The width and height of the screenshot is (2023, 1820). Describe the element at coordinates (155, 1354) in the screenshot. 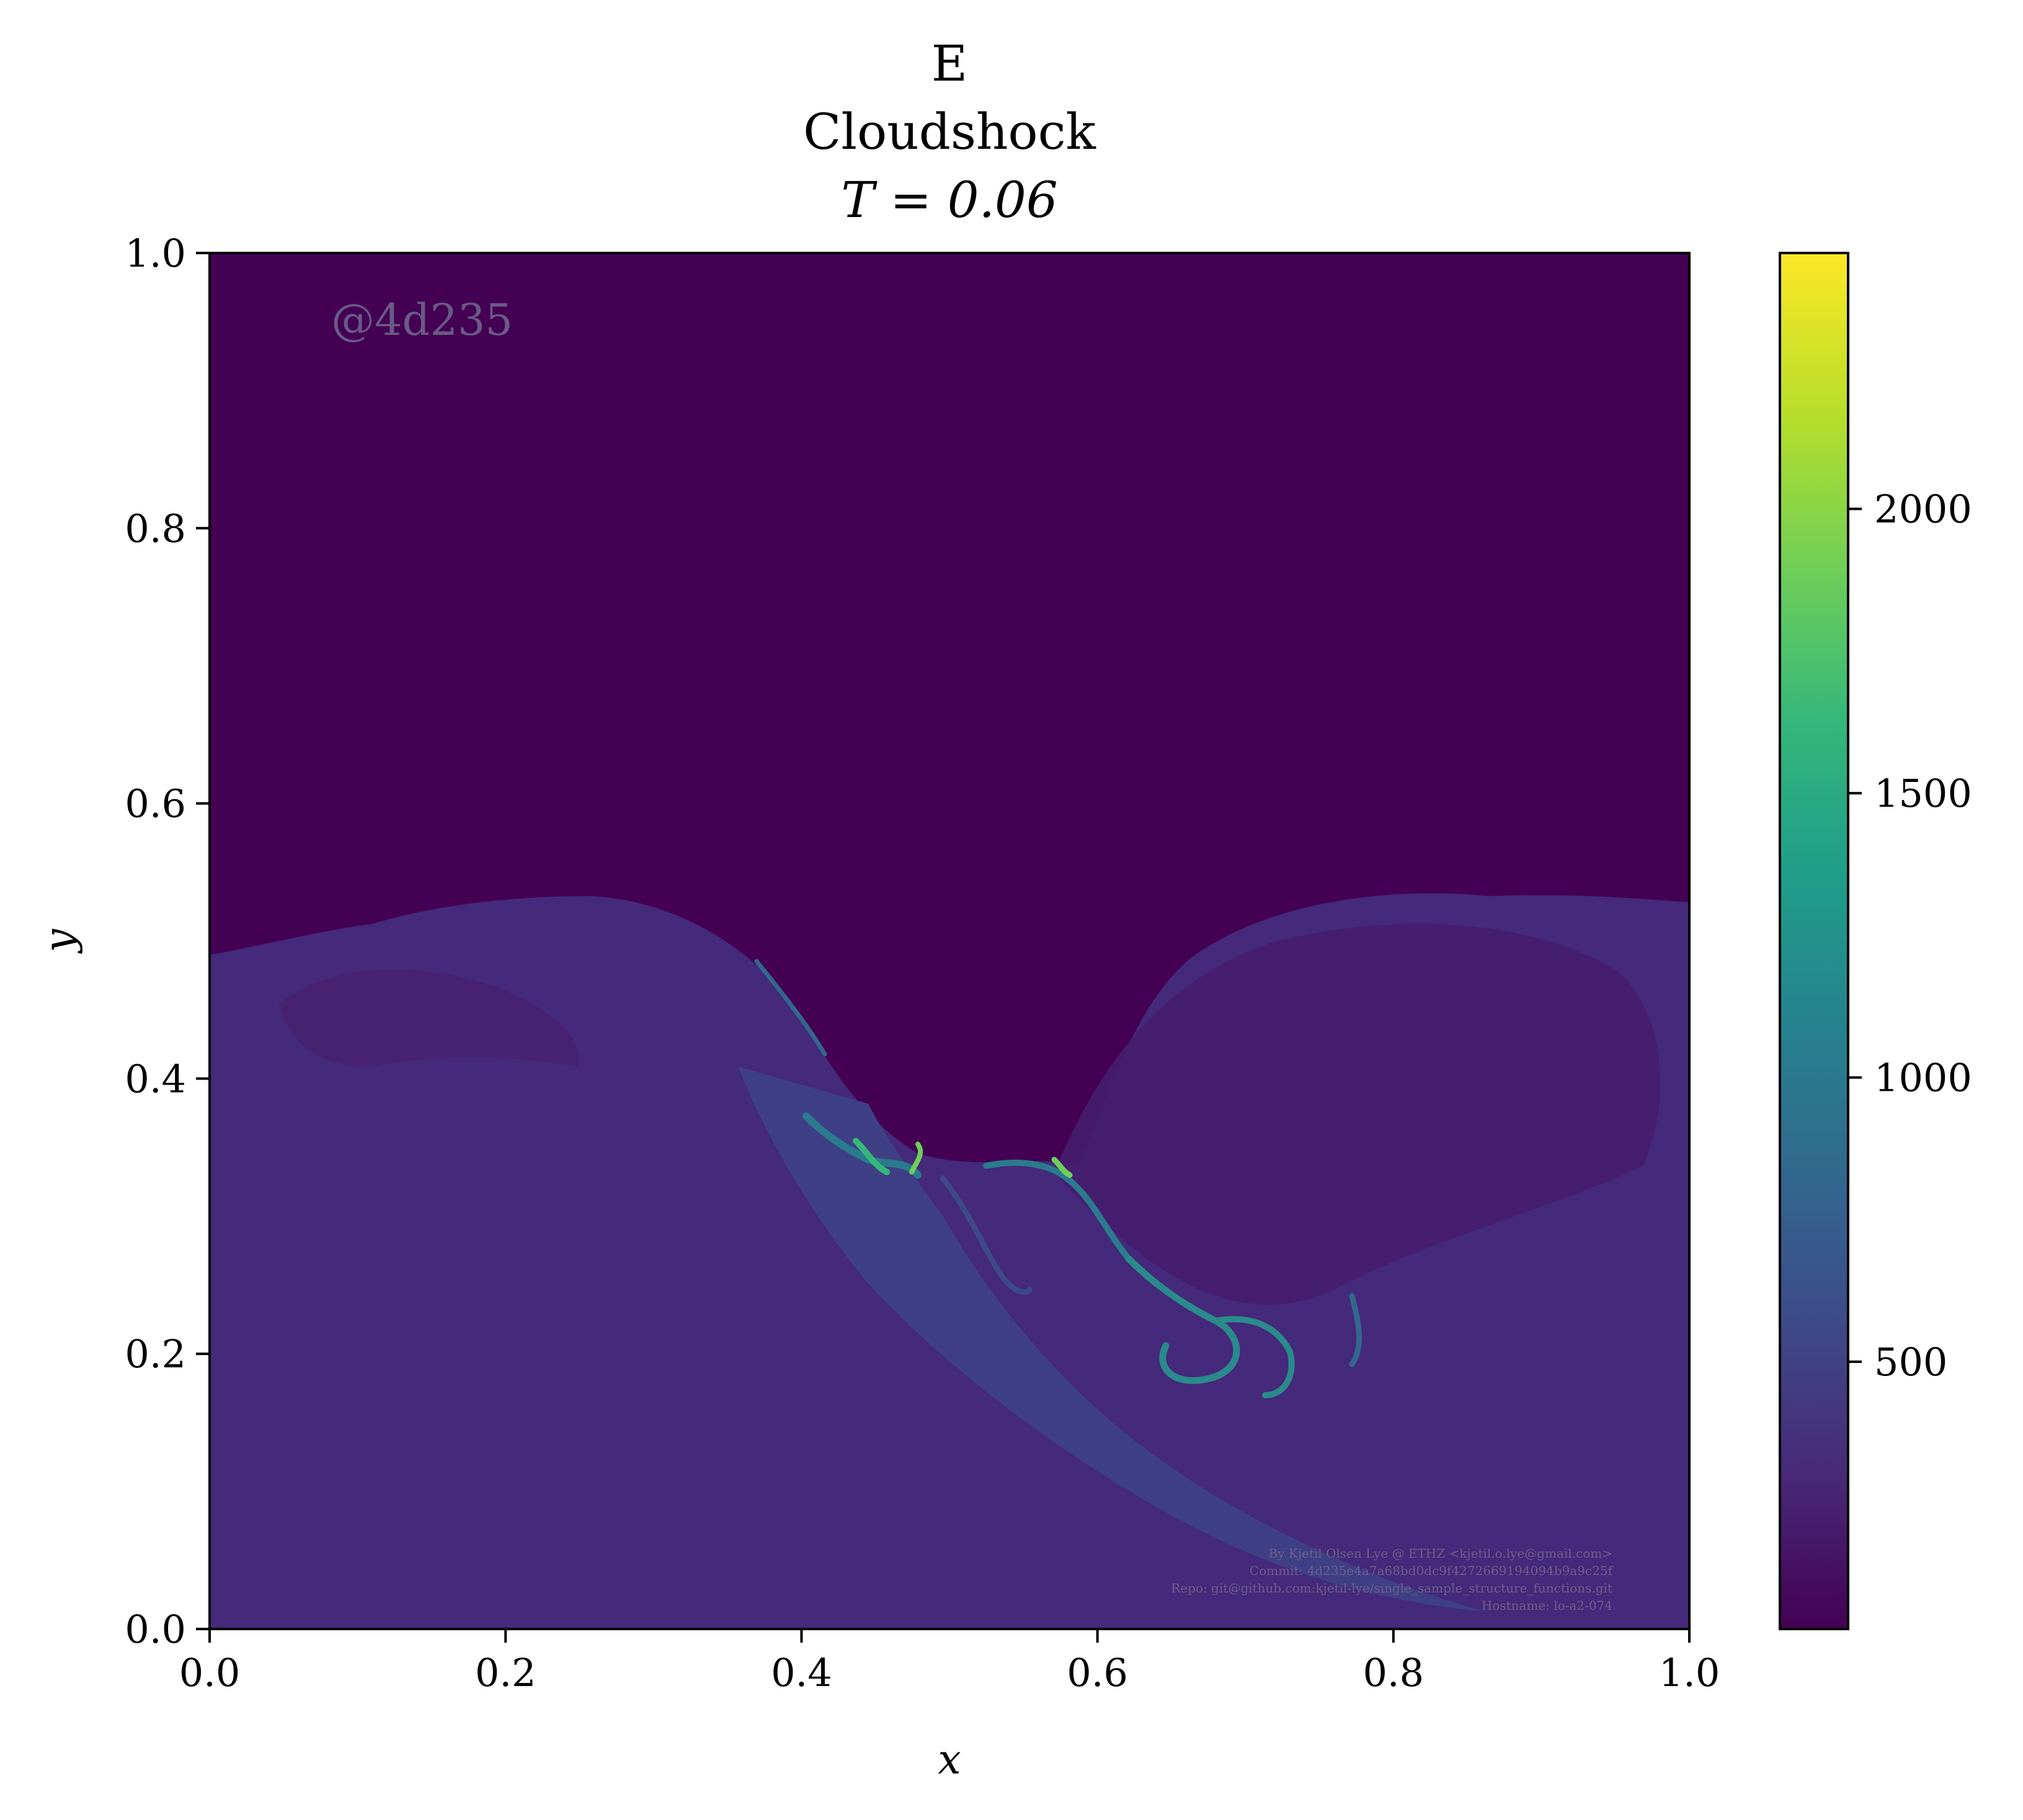

I see `y-tick-label-1: 0.2` at that location.